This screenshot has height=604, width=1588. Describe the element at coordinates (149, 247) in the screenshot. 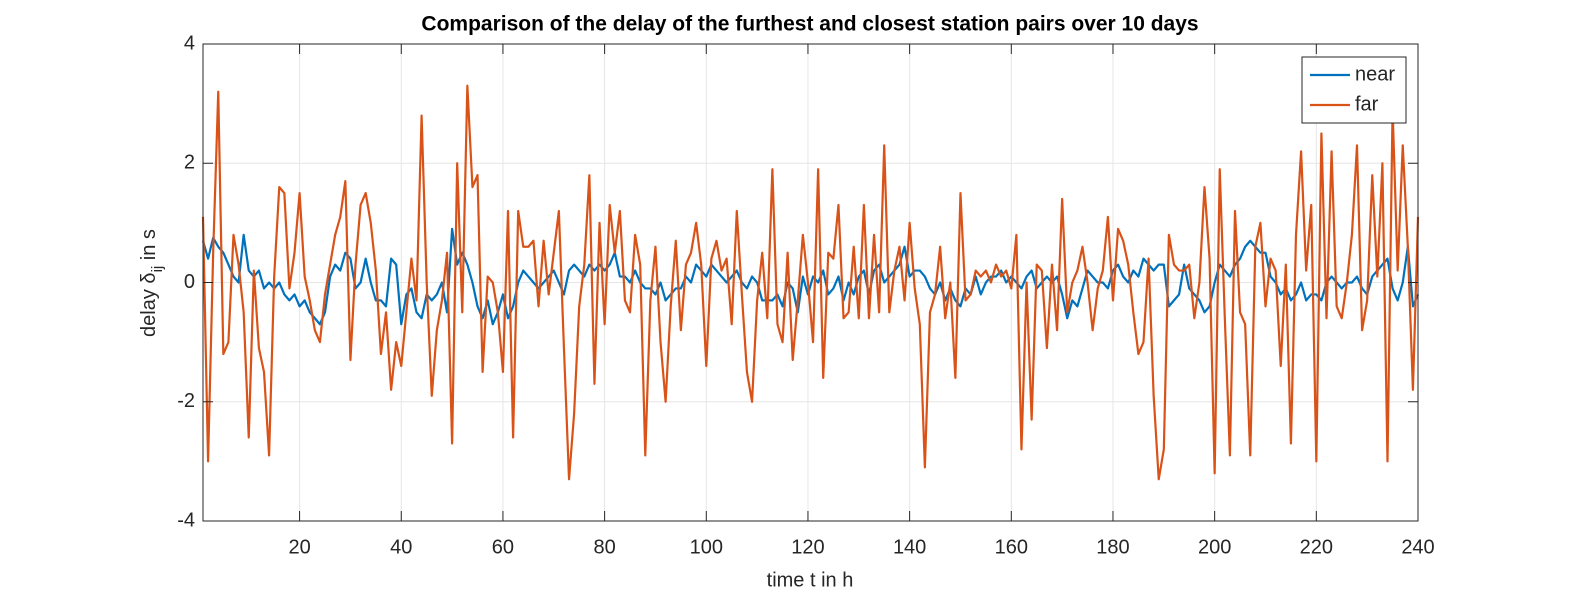

I see `y-label-text: in s` at that location.